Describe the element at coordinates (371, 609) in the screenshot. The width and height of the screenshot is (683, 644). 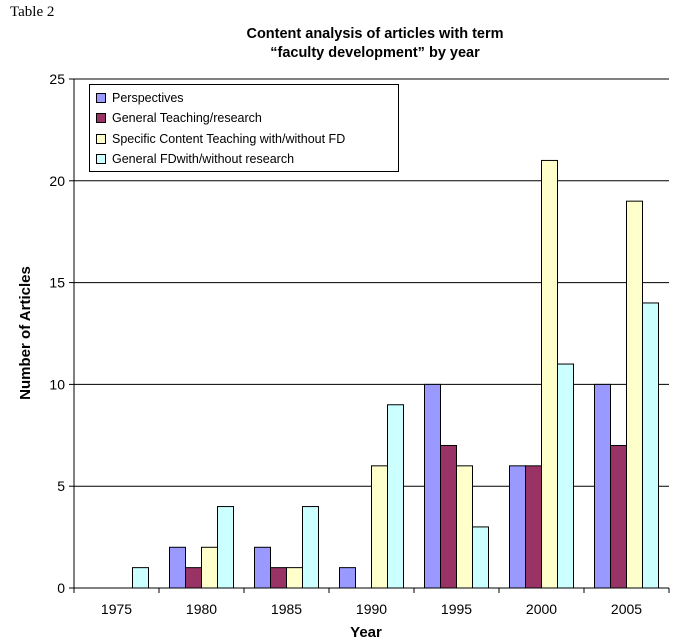
I see `x-tick-label: 1990` at that location.